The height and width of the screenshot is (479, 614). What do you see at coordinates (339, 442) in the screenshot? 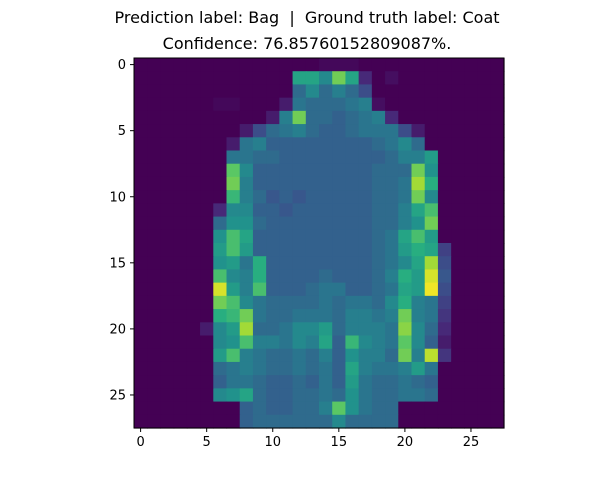
I see `x-tick-label: 15` at bounding box center [339, 442].